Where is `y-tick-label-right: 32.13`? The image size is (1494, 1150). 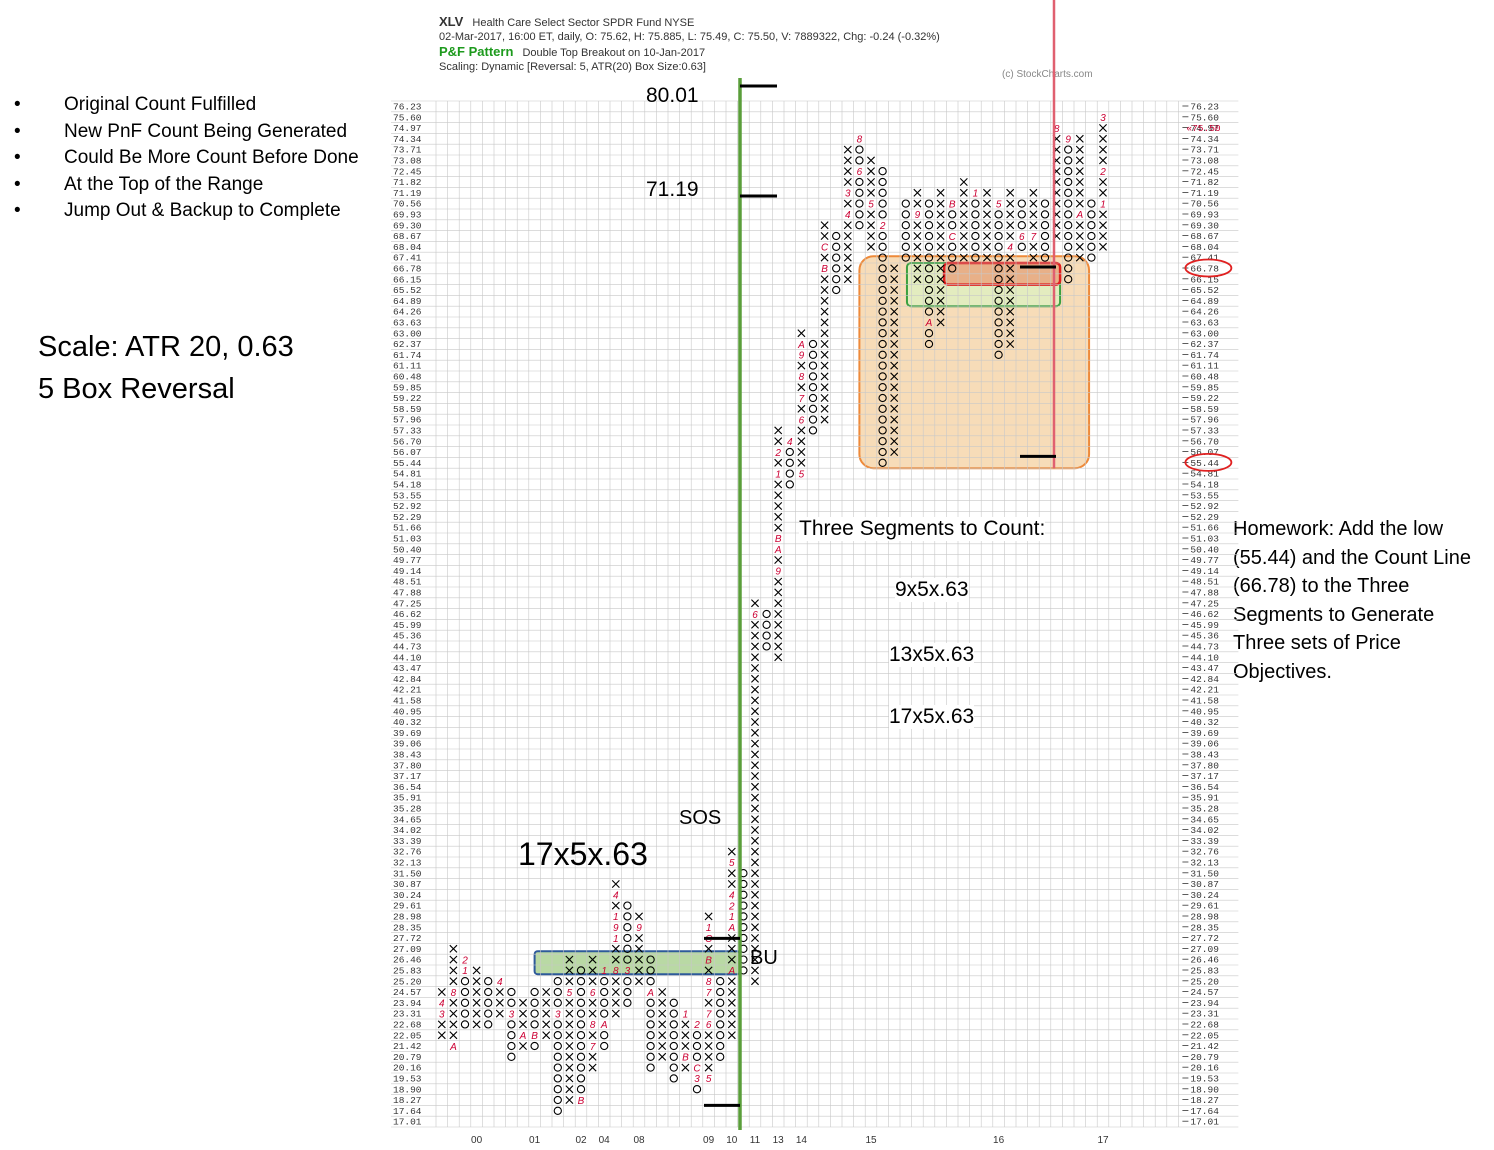 y-tick-label-right: 32.13 is located at coordinates (1204, 863).